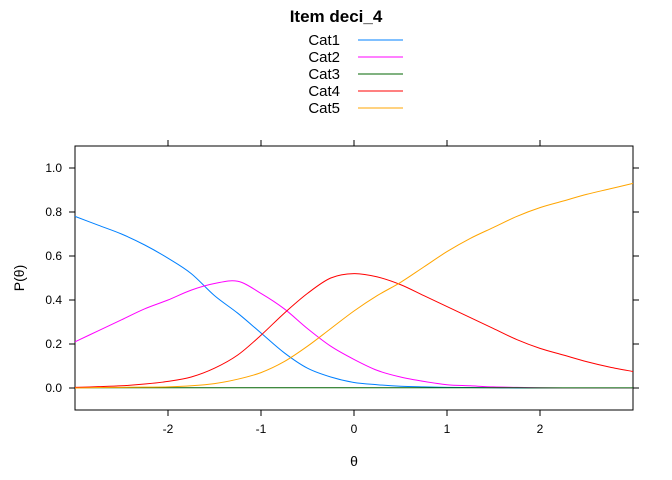 The width and height of the screenshot is (672, 480). What do you see at coordinates (324, 91) in the screenshot?
I see `legend-label: Cat4` at bounding box center [324, 91].